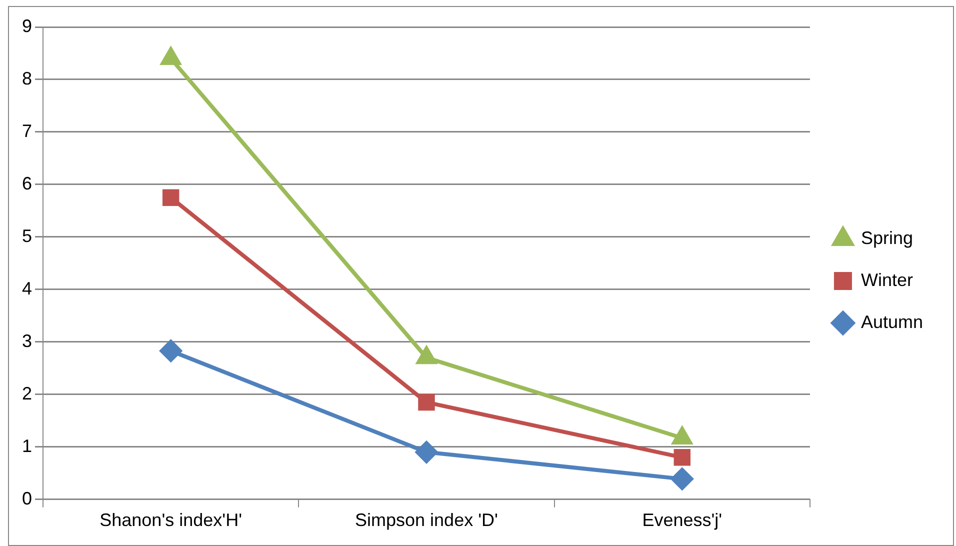 This screenshot has height=546, width=956. Describe the element at coordinates (171, 520) in the screenshot. I see `x-tick-label: Shanon's index'H'` at that location.